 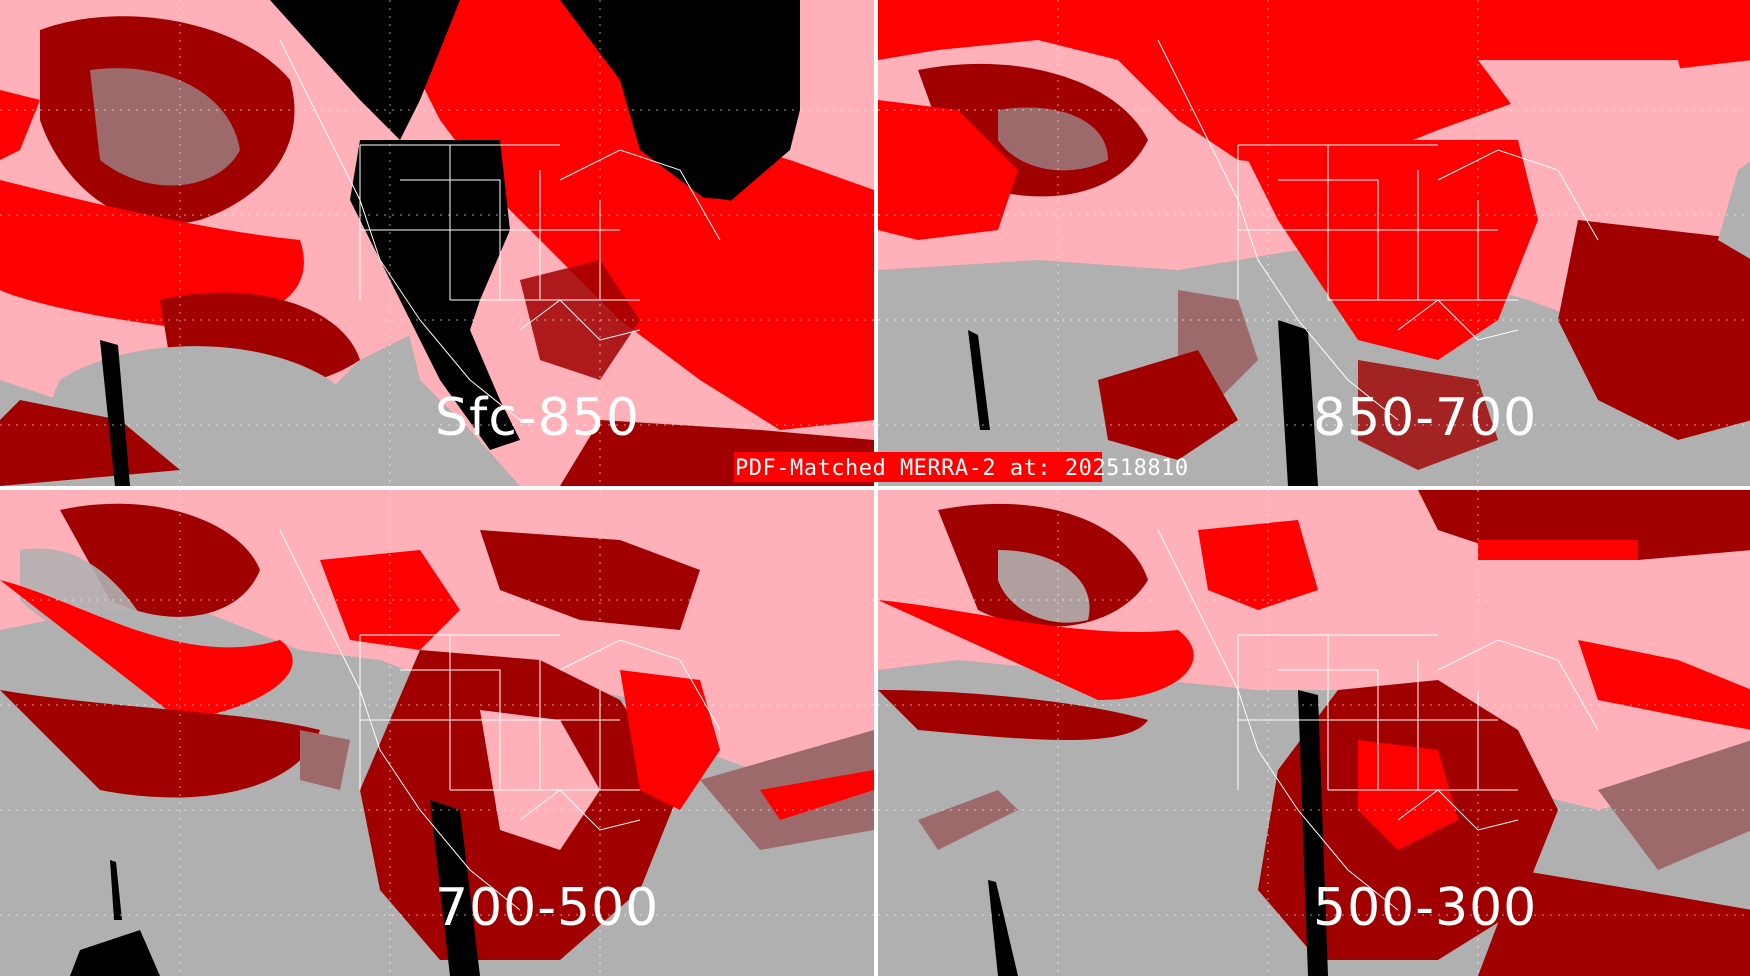 What do you see at coordinates (547, 908) in the screenshot?
I see `panel-label: 700-500` at bounding box center [547, 908].